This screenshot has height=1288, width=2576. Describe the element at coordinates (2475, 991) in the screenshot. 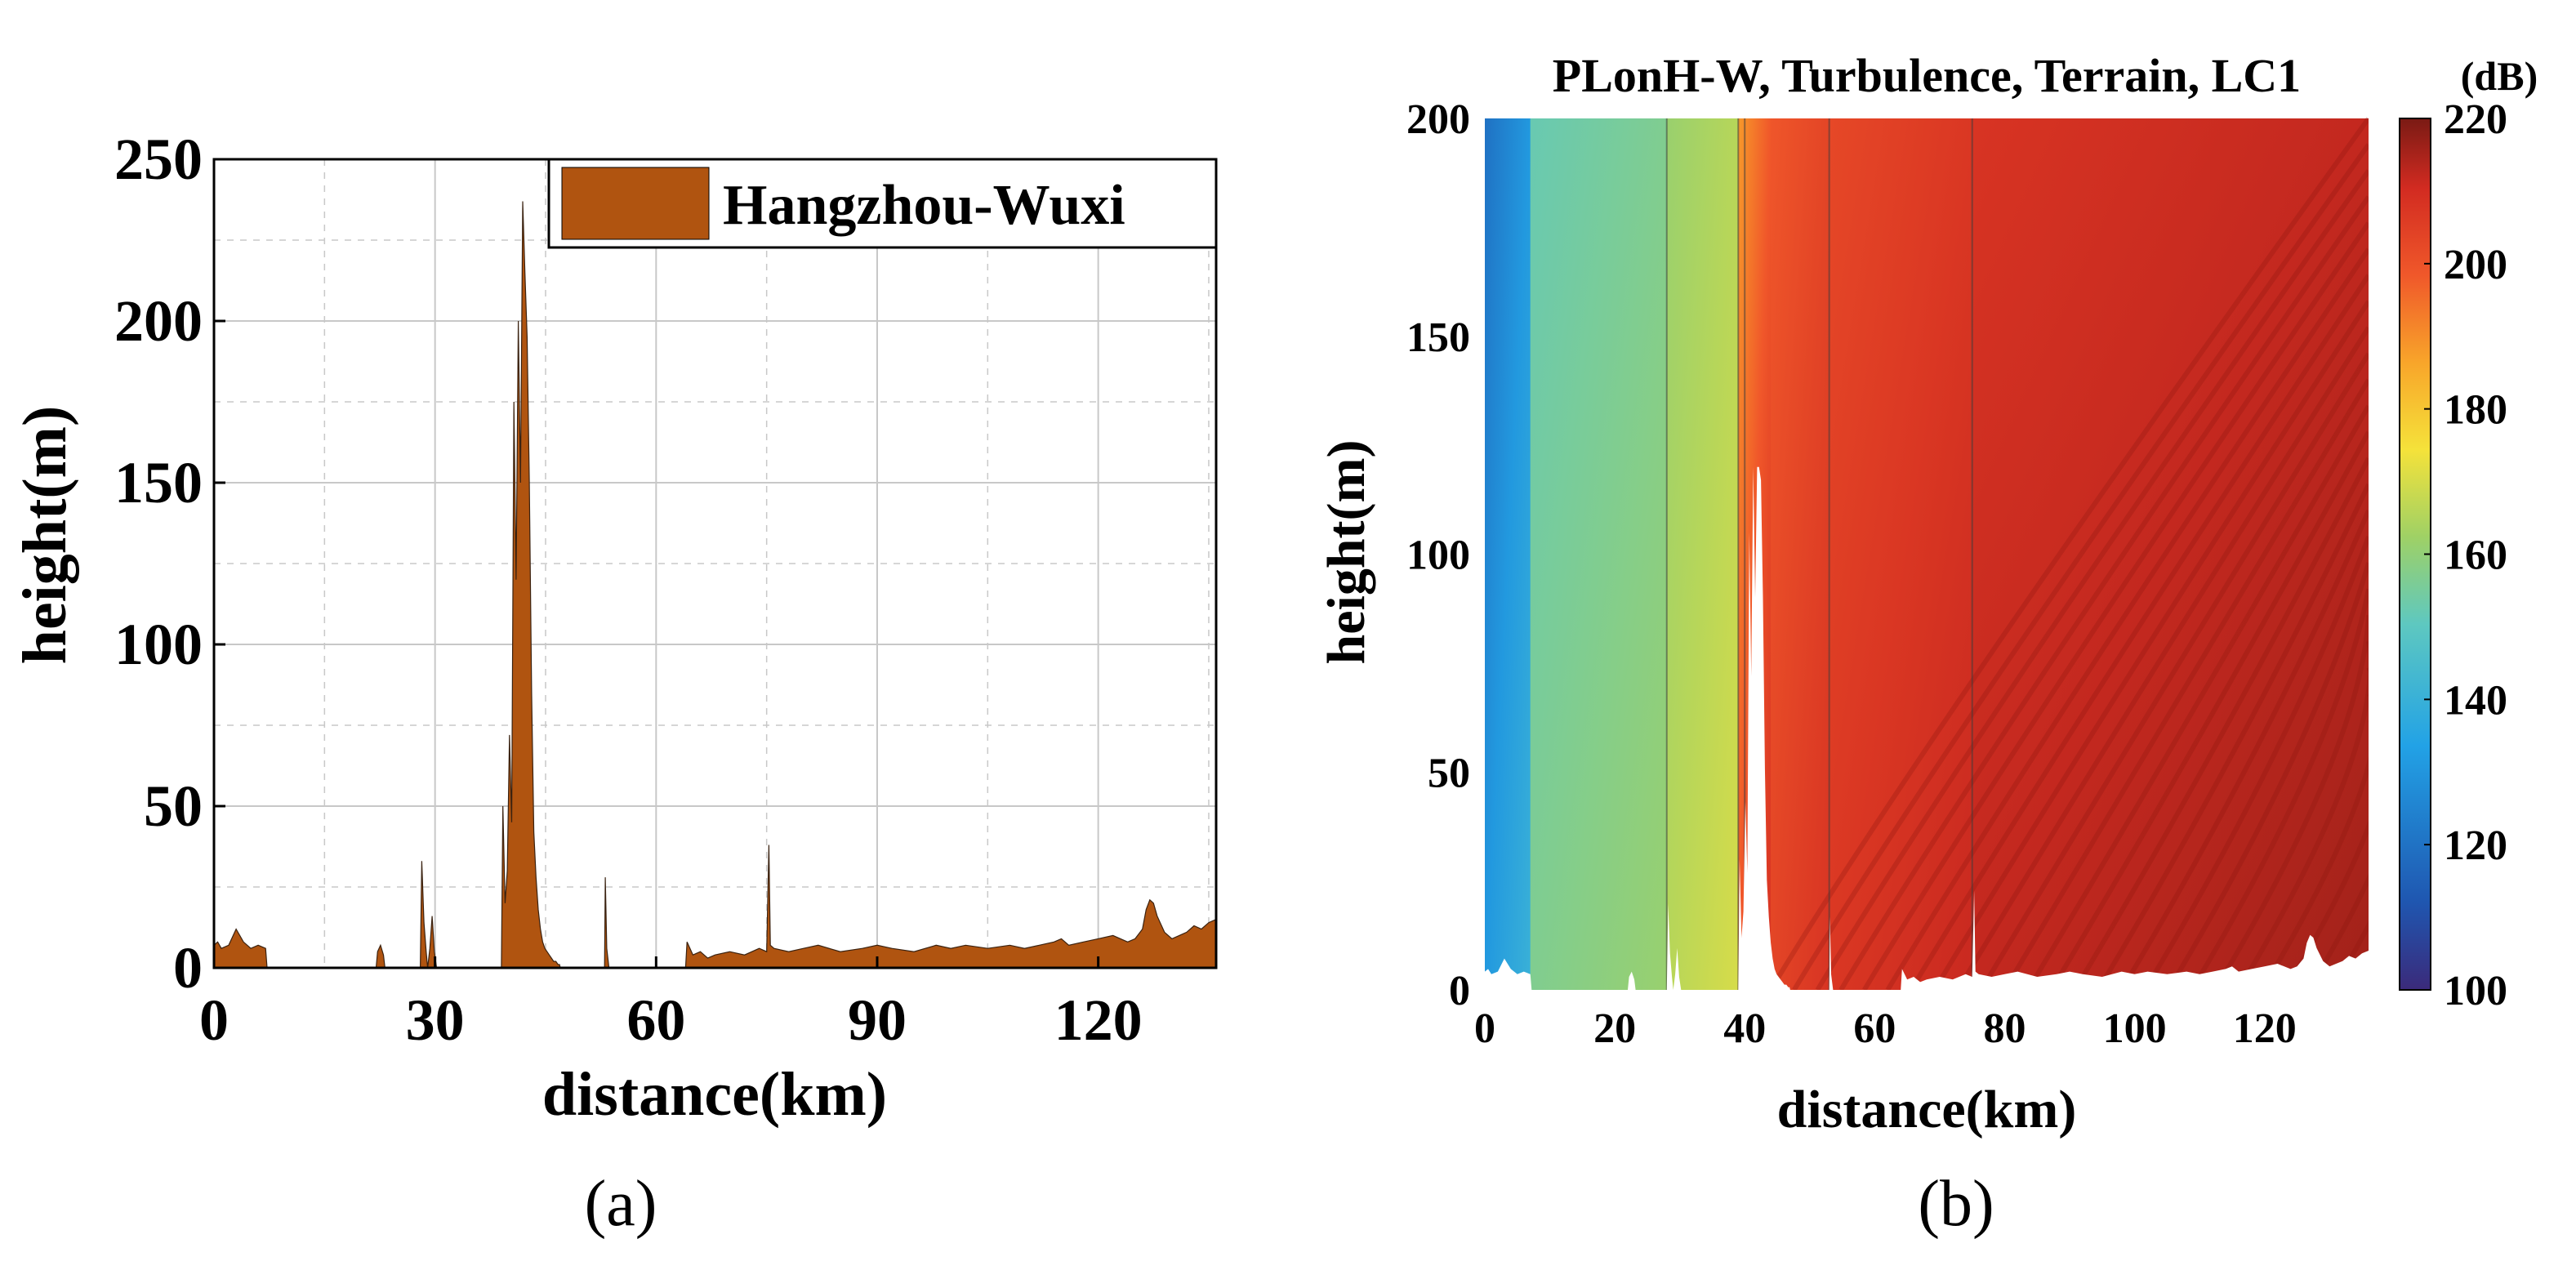

I see `colorbar-tick-label: 100` at that location.